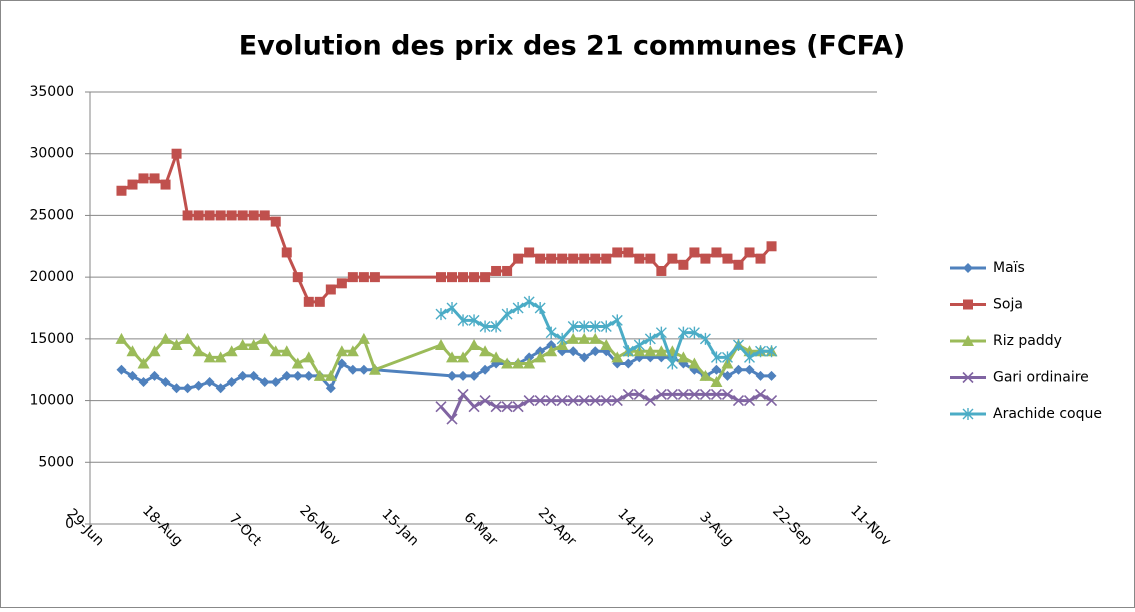 This screenshot has width=1135, height=612. What do you see at coordinates (1027, 341) in the screenshot?
I see `legend-label: Riz paddy` at bounding box center [1027, 341].